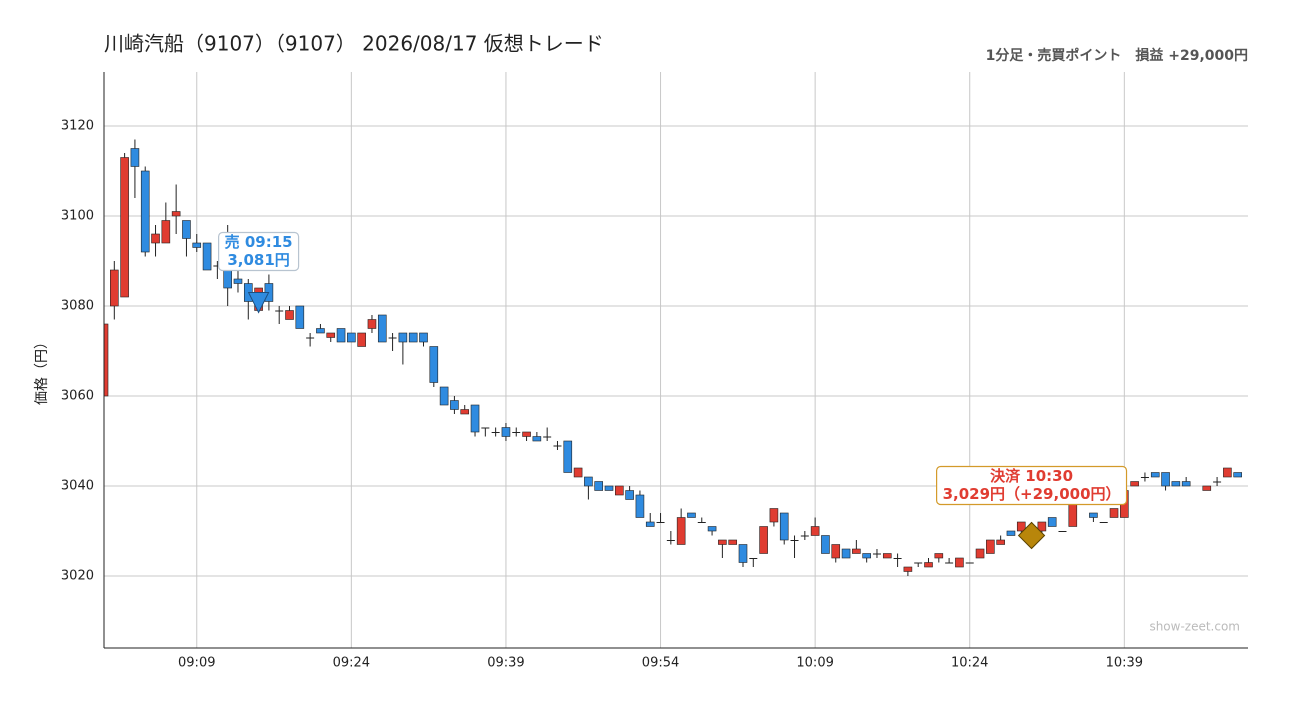 The image size is (1300, 720). What do you see at coordinates (1031, 535) in the screenshot?
I see `settle-marker` at bounding box center [1031, 535].